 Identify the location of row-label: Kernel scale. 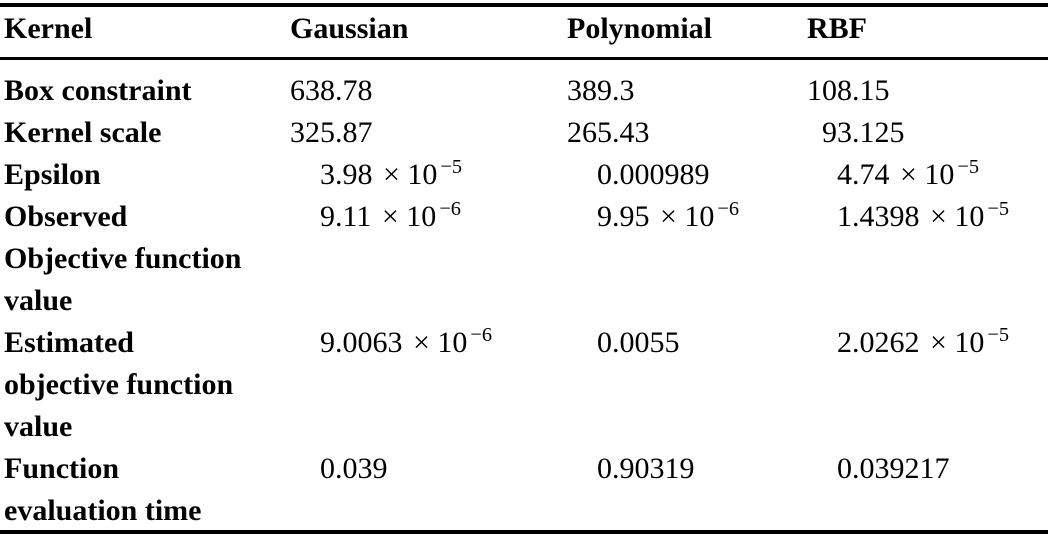
(83, 132).